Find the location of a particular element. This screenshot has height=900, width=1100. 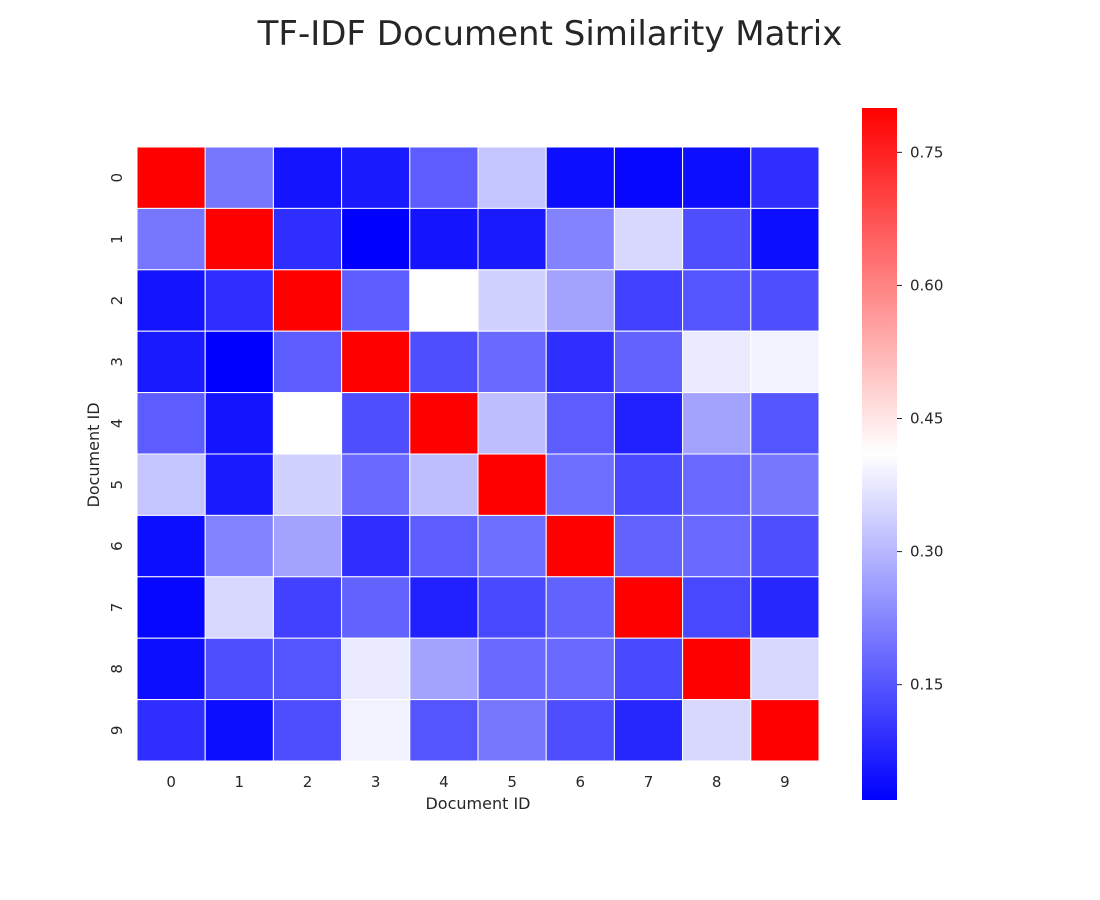

colorbar-tick-label-3: 0.60 is located at coordinates (926, 285).